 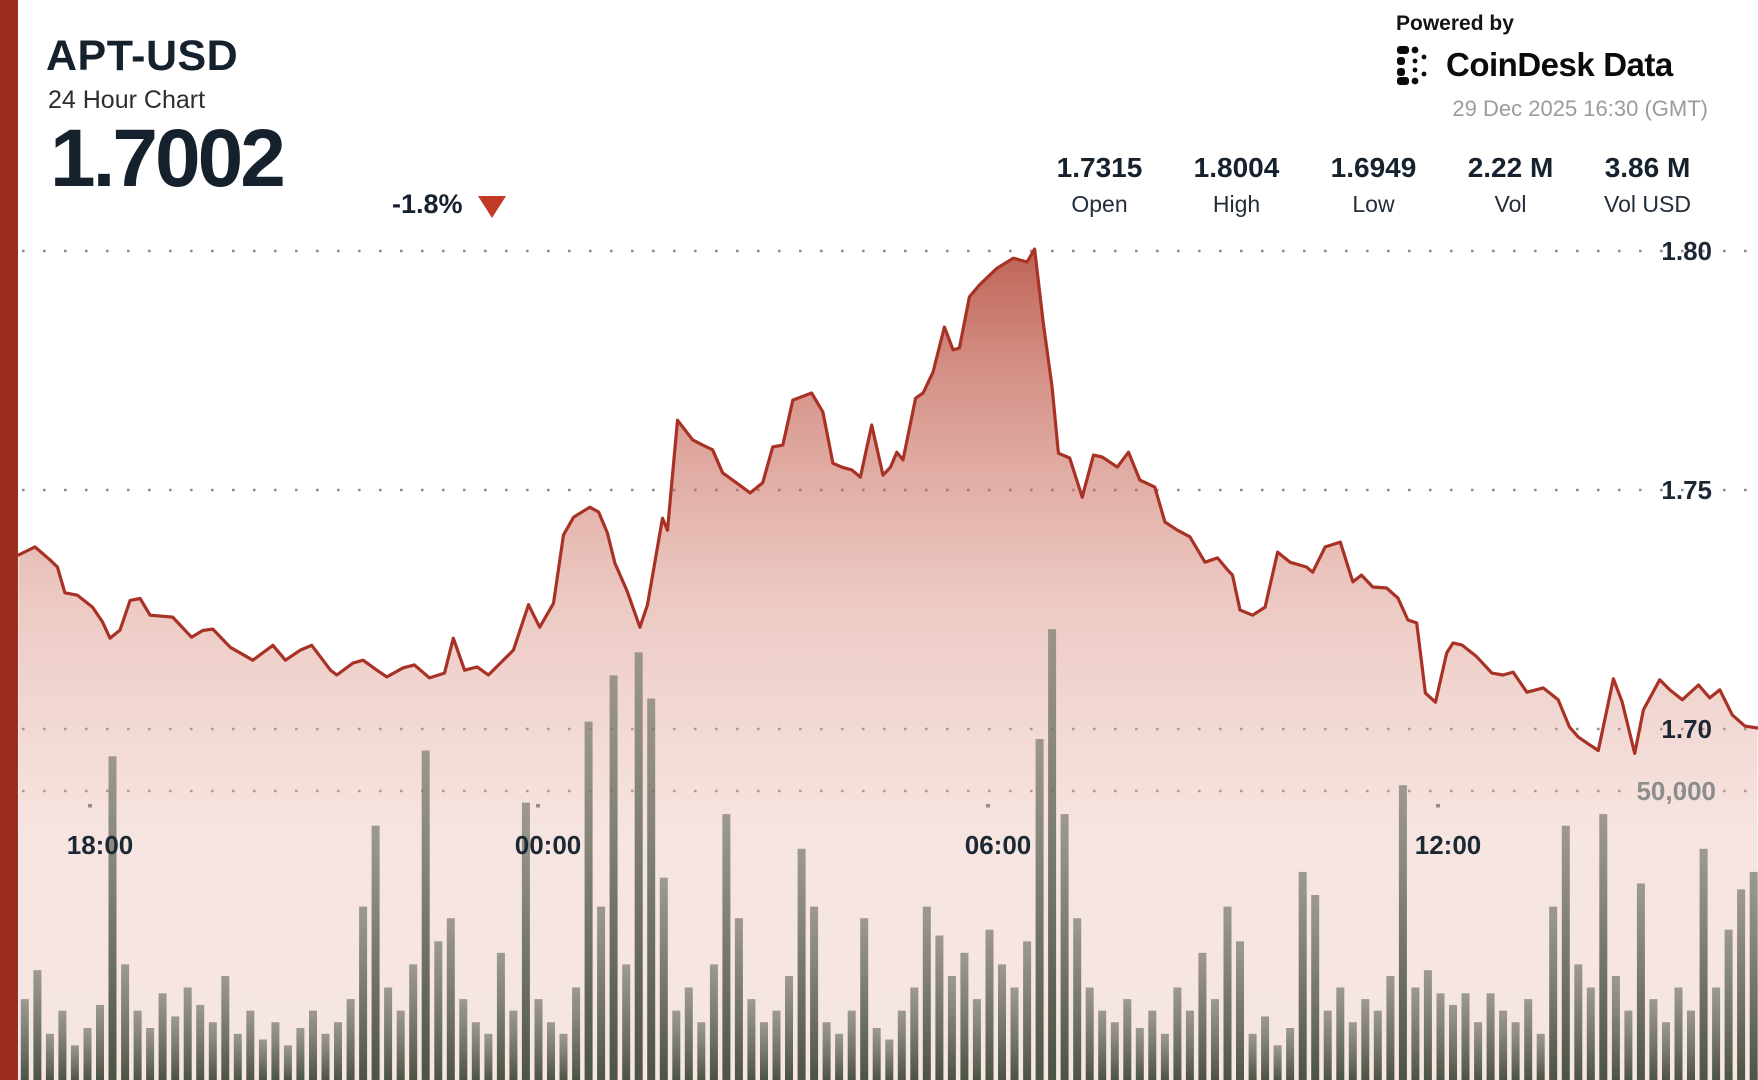 I want to click on percent-change: -1.8%, so click(x=427, y=204).